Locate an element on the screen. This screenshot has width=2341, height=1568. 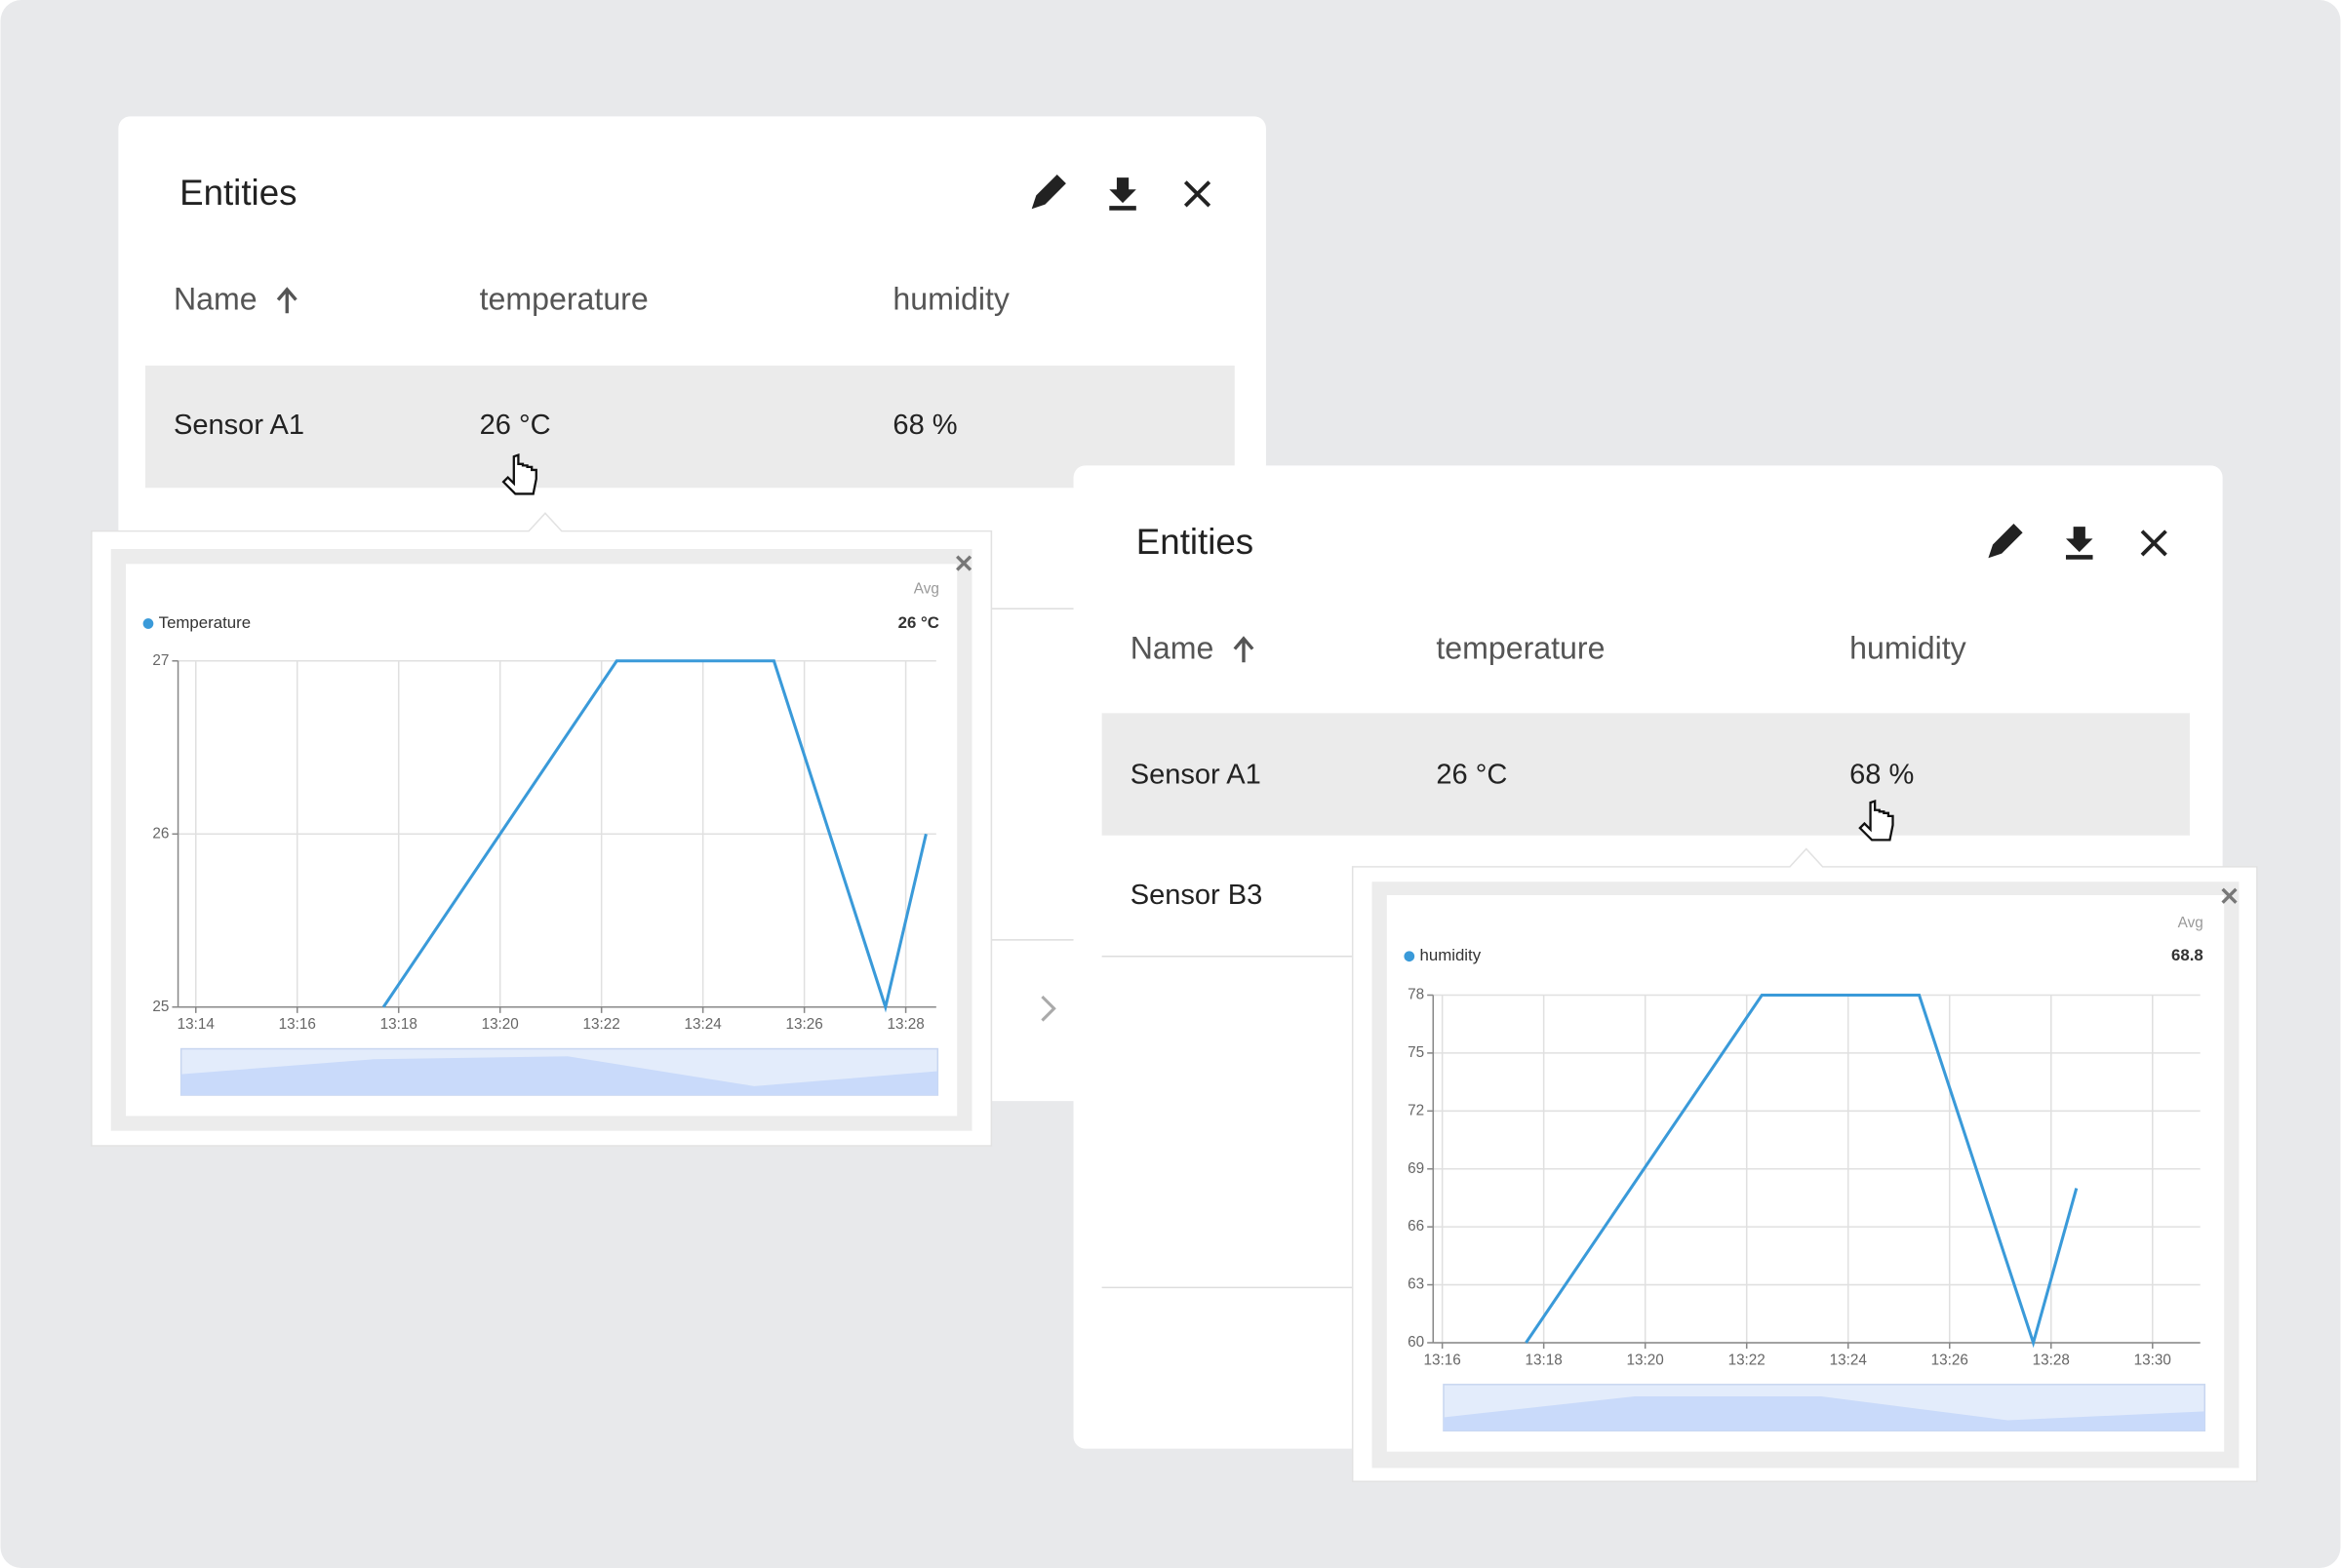
y-tick-label: 26 is located at coordinates (160, 833).